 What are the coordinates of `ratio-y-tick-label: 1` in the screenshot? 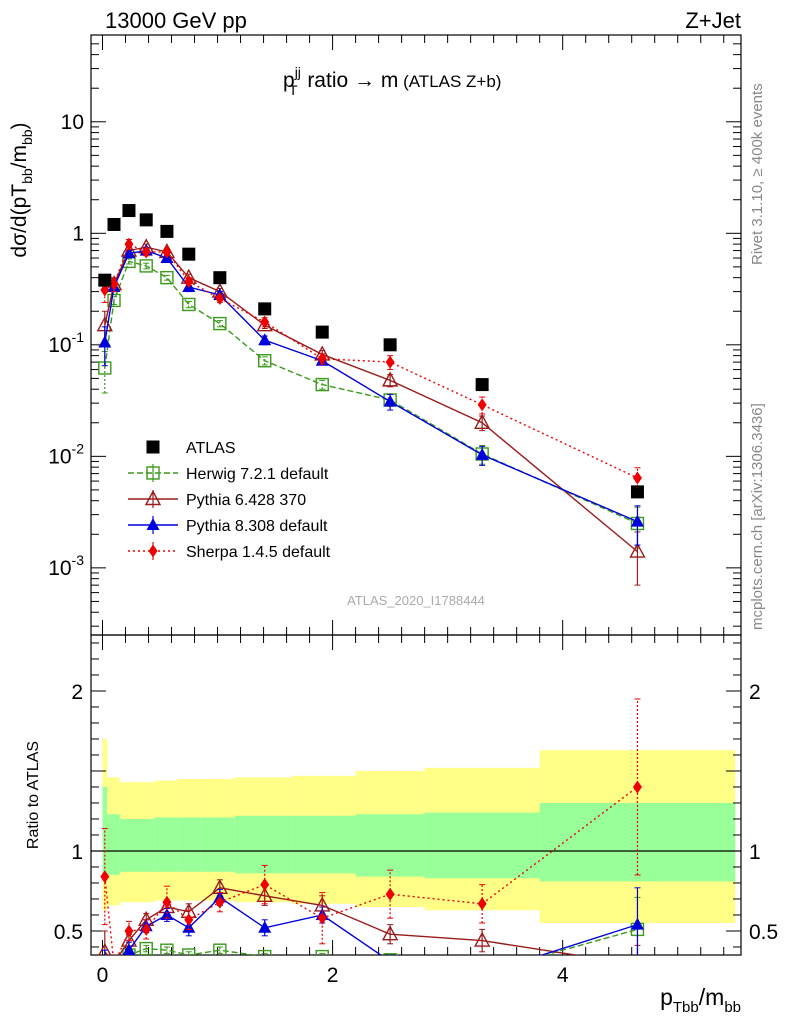 It's located at (755, 852).